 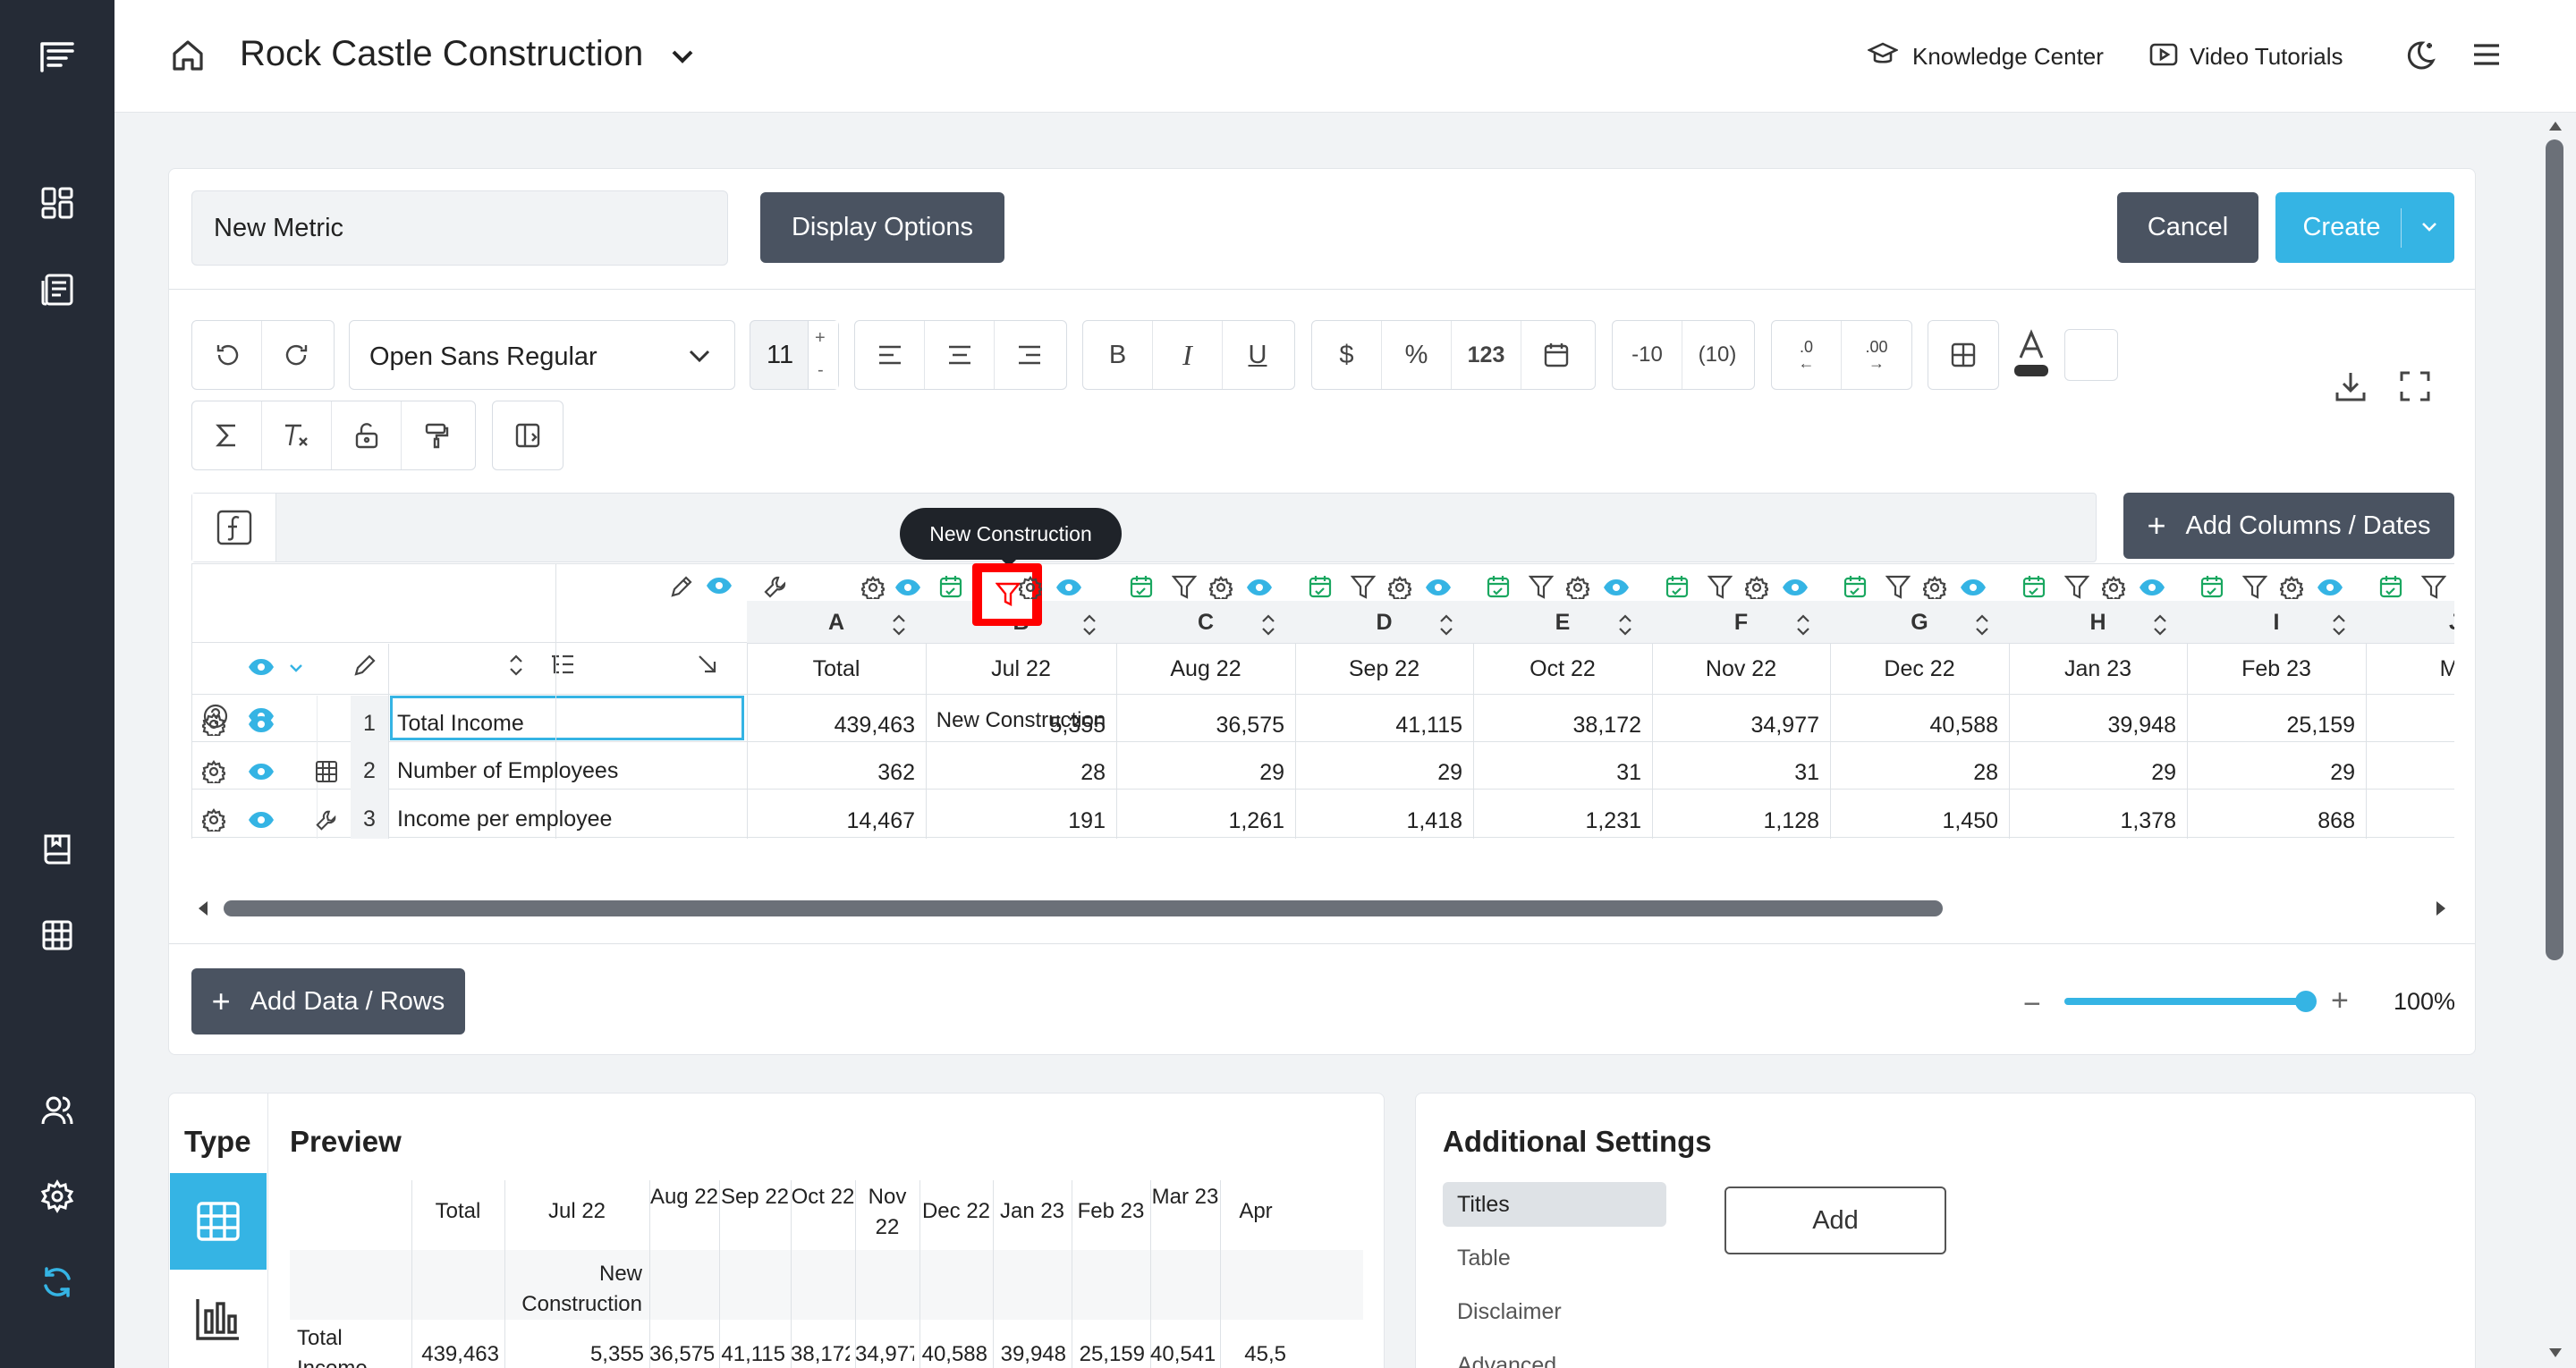 What do you see at coordinates (367, 435) in the screenshot?
I see `unlock-icon` at bounding box center [367, 435].